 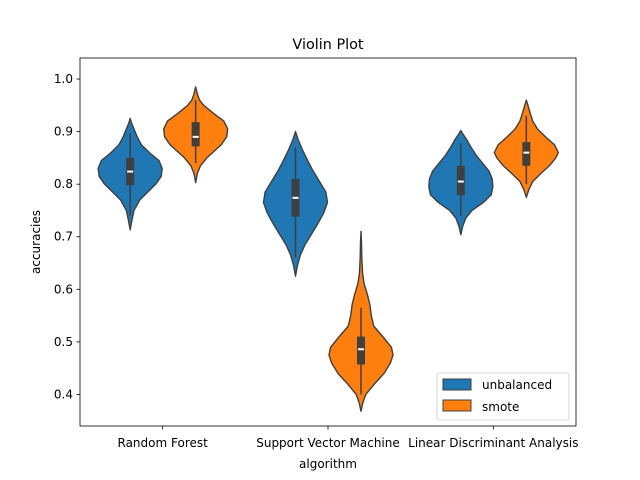 What do you see at coordinates (503, 396) in the screenshot?
I see `legend: unbalanced smote` at bounding box center [503, 396].